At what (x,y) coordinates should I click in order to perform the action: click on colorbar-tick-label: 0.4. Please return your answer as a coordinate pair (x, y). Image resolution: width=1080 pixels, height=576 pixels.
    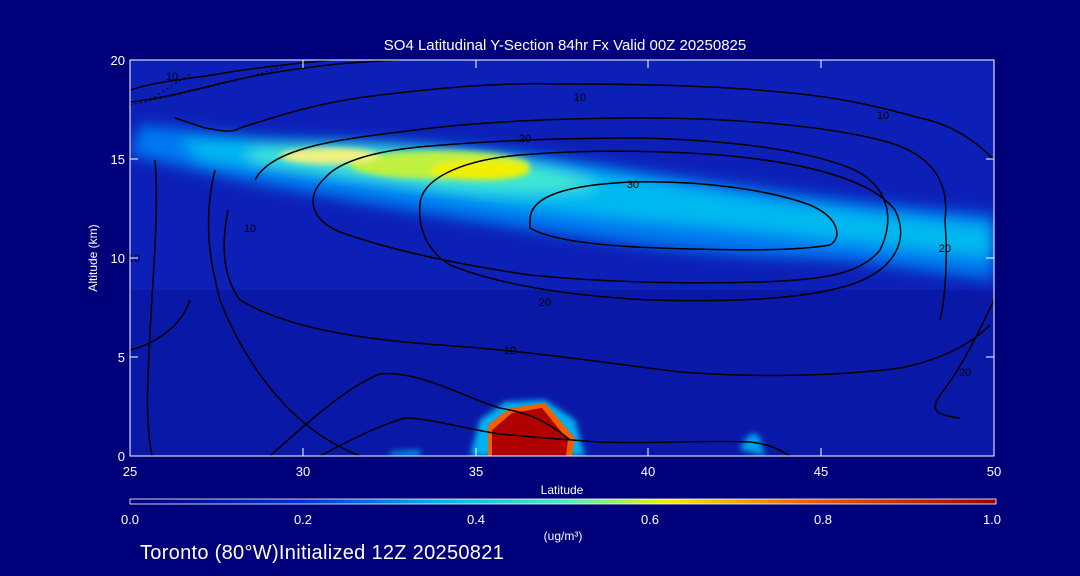
    Looking at the image, I should click on (476, 519).